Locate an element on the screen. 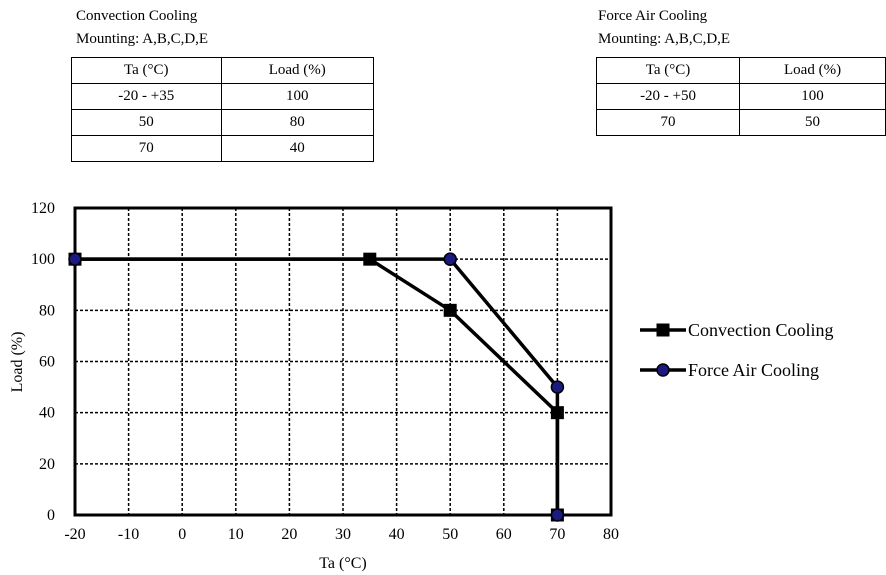 The image size is (886, 575). table-cell: -20 - +50 is located at coordinates (668, 96).